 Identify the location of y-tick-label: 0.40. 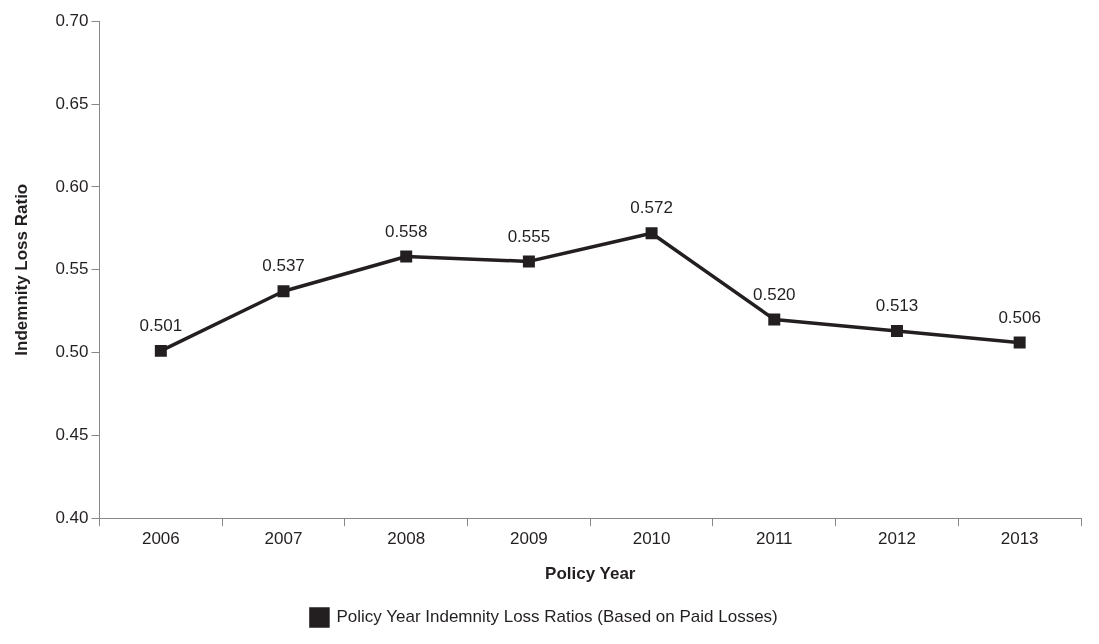
(72, 517).